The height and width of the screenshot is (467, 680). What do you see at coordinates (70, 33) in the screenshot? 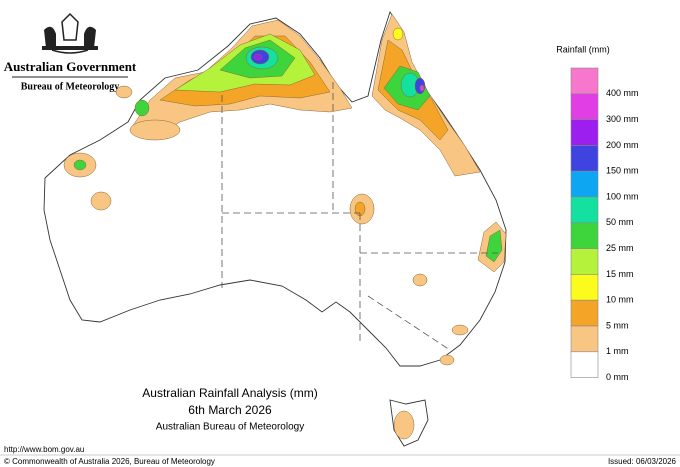
I see `crest` at bounding box center [70, 33].